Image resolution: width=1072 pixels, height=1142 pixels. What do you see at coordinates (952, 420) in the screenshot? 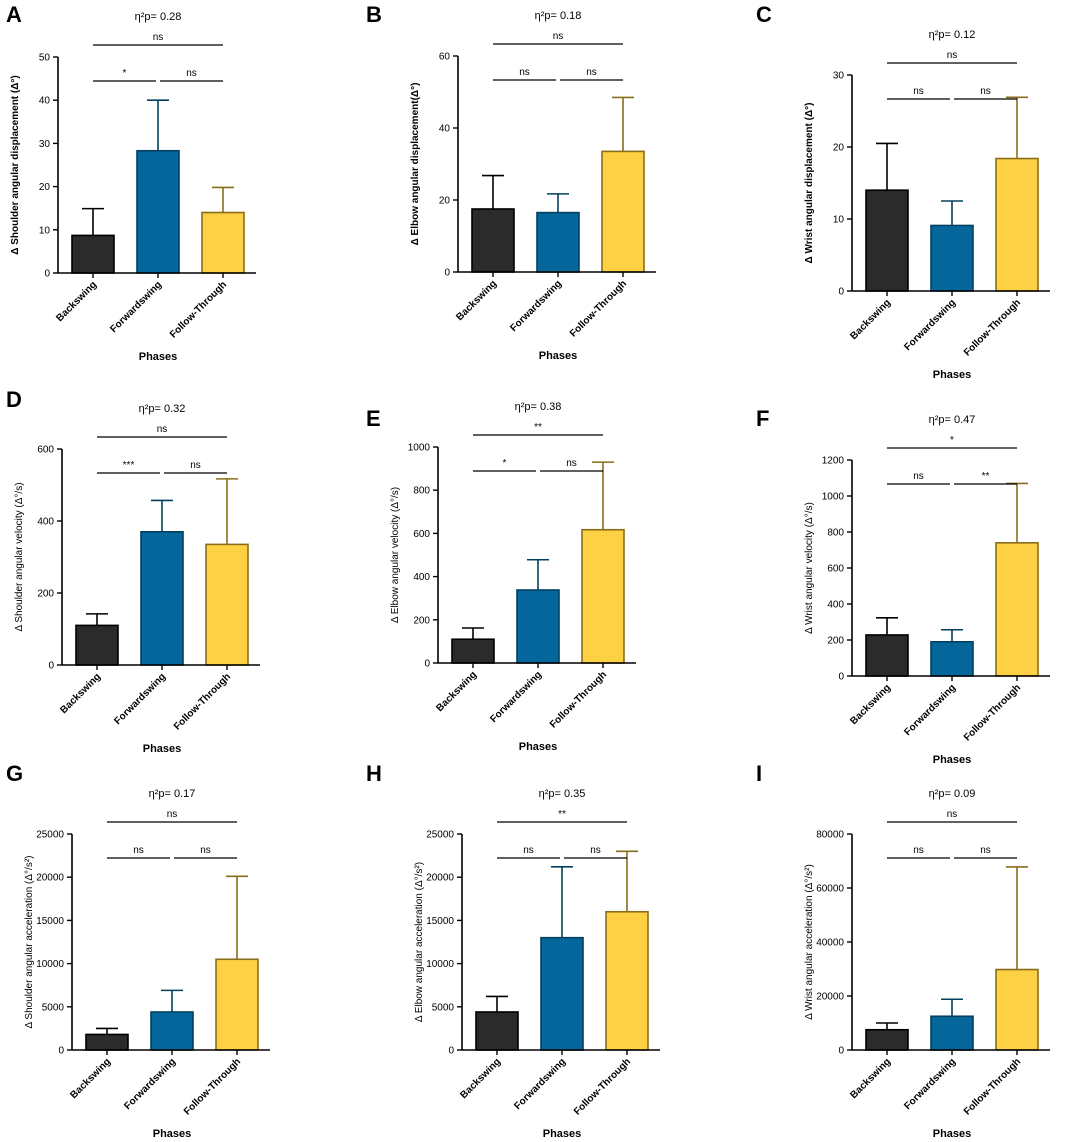
I see `effect-size-label: η²p= 0.47` at bounding box center [952, 420].